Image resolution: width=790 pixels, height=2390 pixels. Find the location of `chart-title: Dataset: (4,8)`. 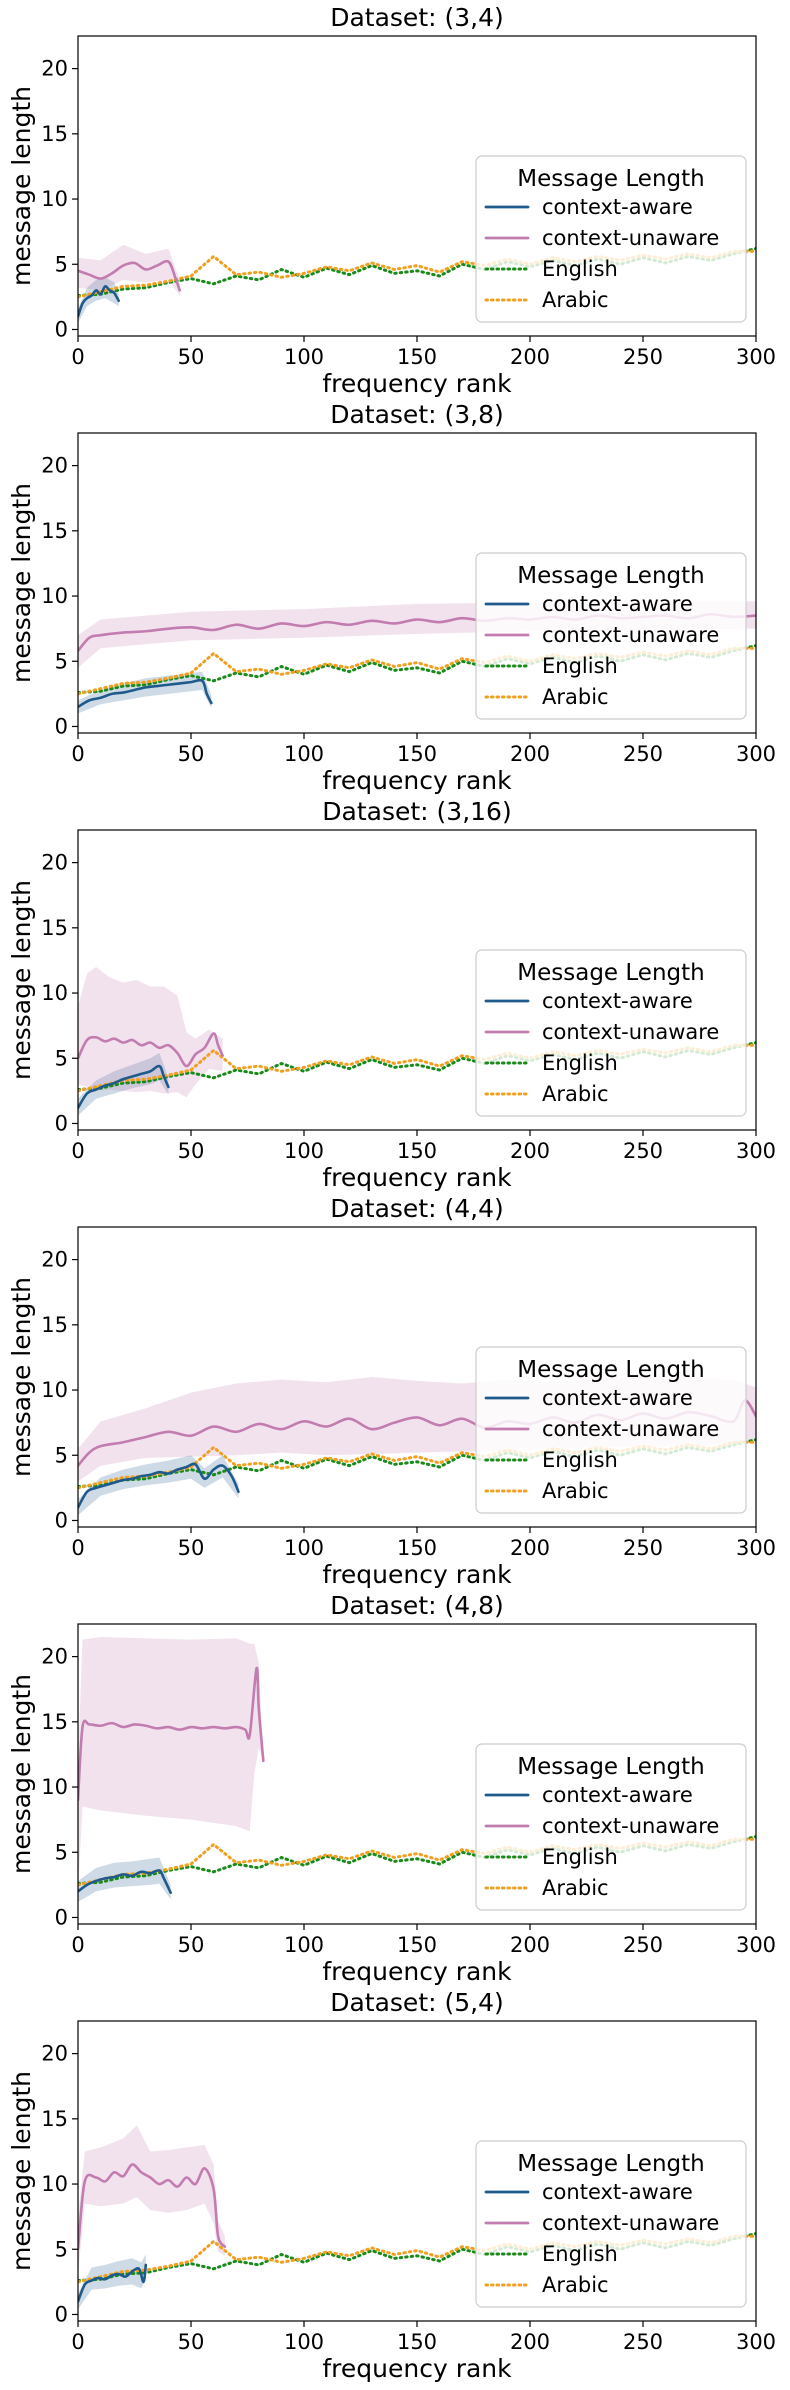

chart-title: Dataset: (4,8) is located at coordinates (417, 1605).